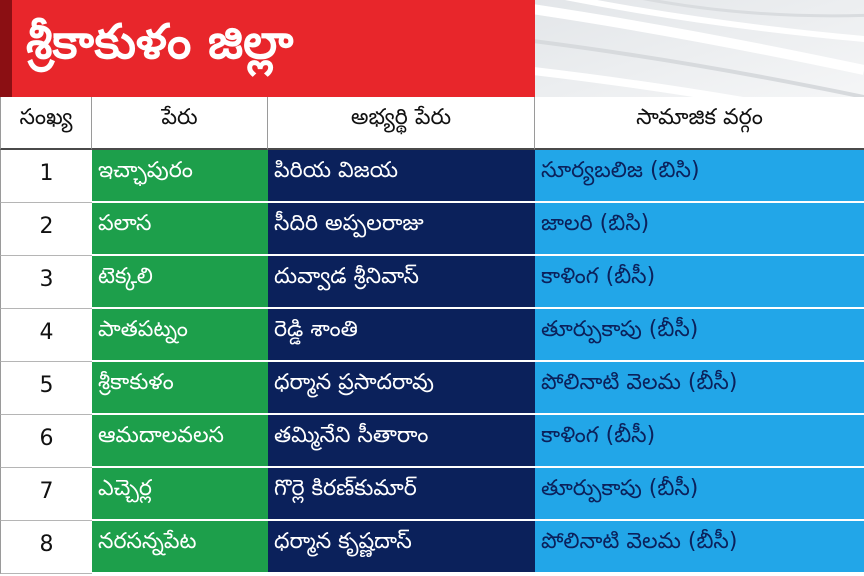 This screenshot has width=864, height=576. What do you see at coordinates (46, 388) in the screenshot?
I see `cell-serial-number: 5` at bounding box center [46, 388].